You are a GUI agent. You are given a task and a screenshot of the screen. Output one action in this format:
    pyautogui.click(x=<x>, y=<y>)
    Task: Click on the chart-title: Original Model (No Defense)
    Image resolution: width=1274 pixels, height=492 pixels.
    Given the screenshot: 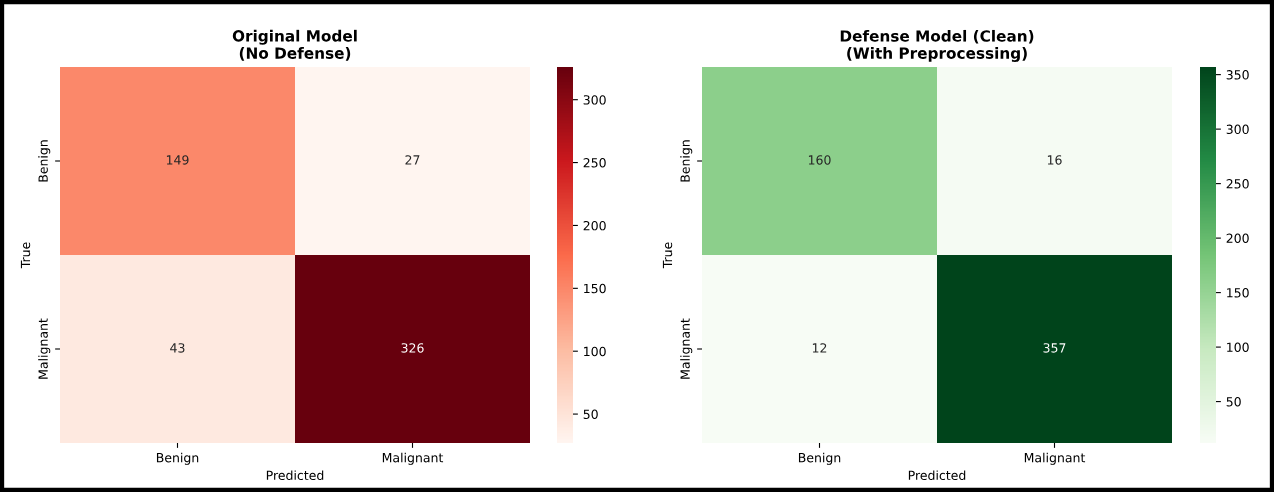 What is the action you would take?
    pyautogui.click(x=294, y=45)
    